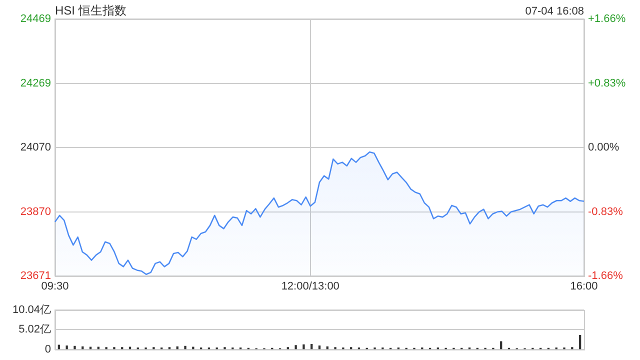 The image size is (640, 360). I want to click on y-tick-label: 23870, so click(35, 212).